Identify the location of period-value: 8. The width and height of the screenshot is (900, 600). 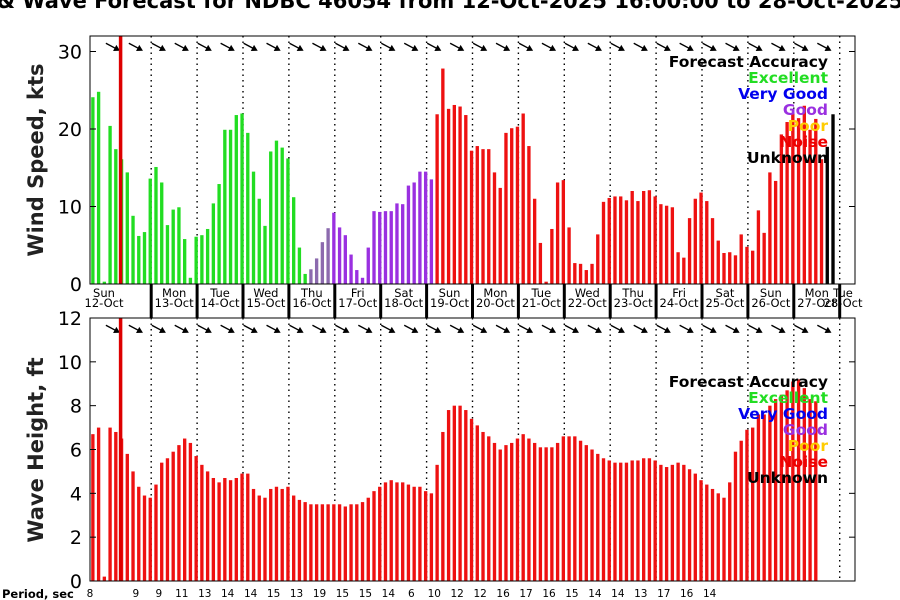
(90, 594).